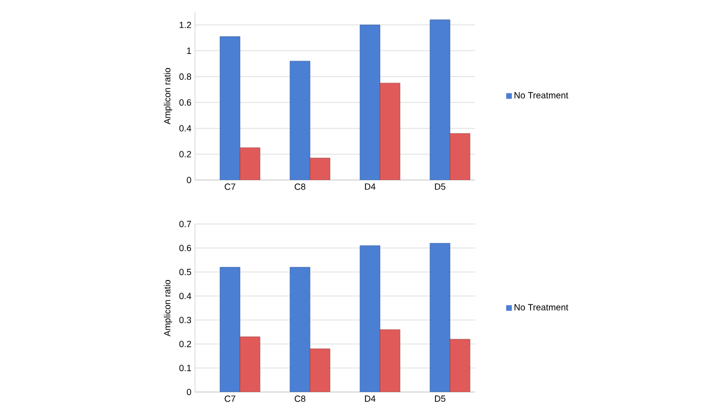  Describe the element at coordinates (185, 76) in the screenshot. I see `y-tick-label: 0.8` at that location.